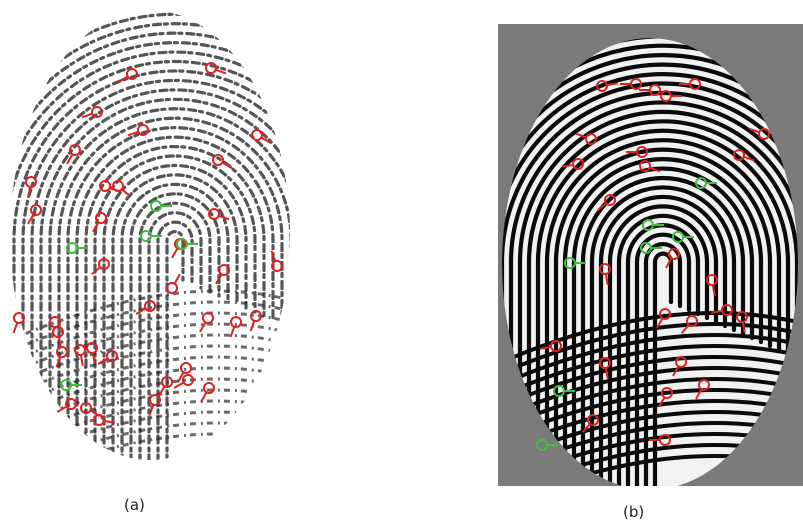 The width and height of the screenshot is (803, 527). I want to click on caption-b: (b), so click(634, 512).